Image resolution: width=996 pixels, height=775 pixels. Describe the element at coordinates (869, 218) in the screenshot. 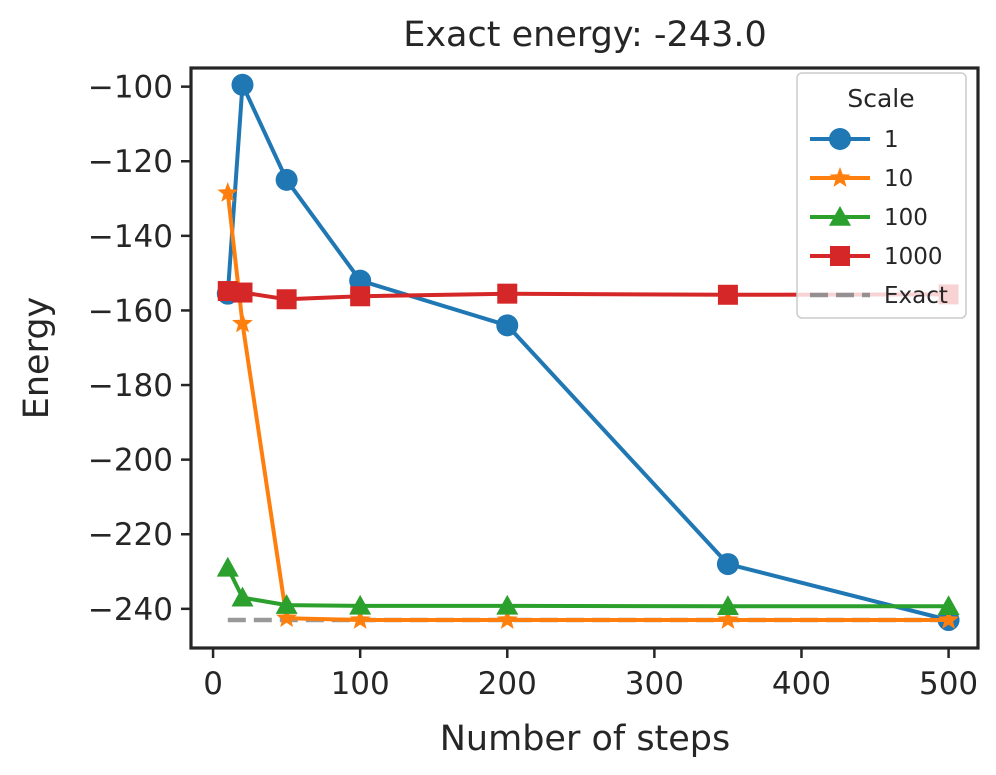

I see `legend-entry-100: 100` at that location.